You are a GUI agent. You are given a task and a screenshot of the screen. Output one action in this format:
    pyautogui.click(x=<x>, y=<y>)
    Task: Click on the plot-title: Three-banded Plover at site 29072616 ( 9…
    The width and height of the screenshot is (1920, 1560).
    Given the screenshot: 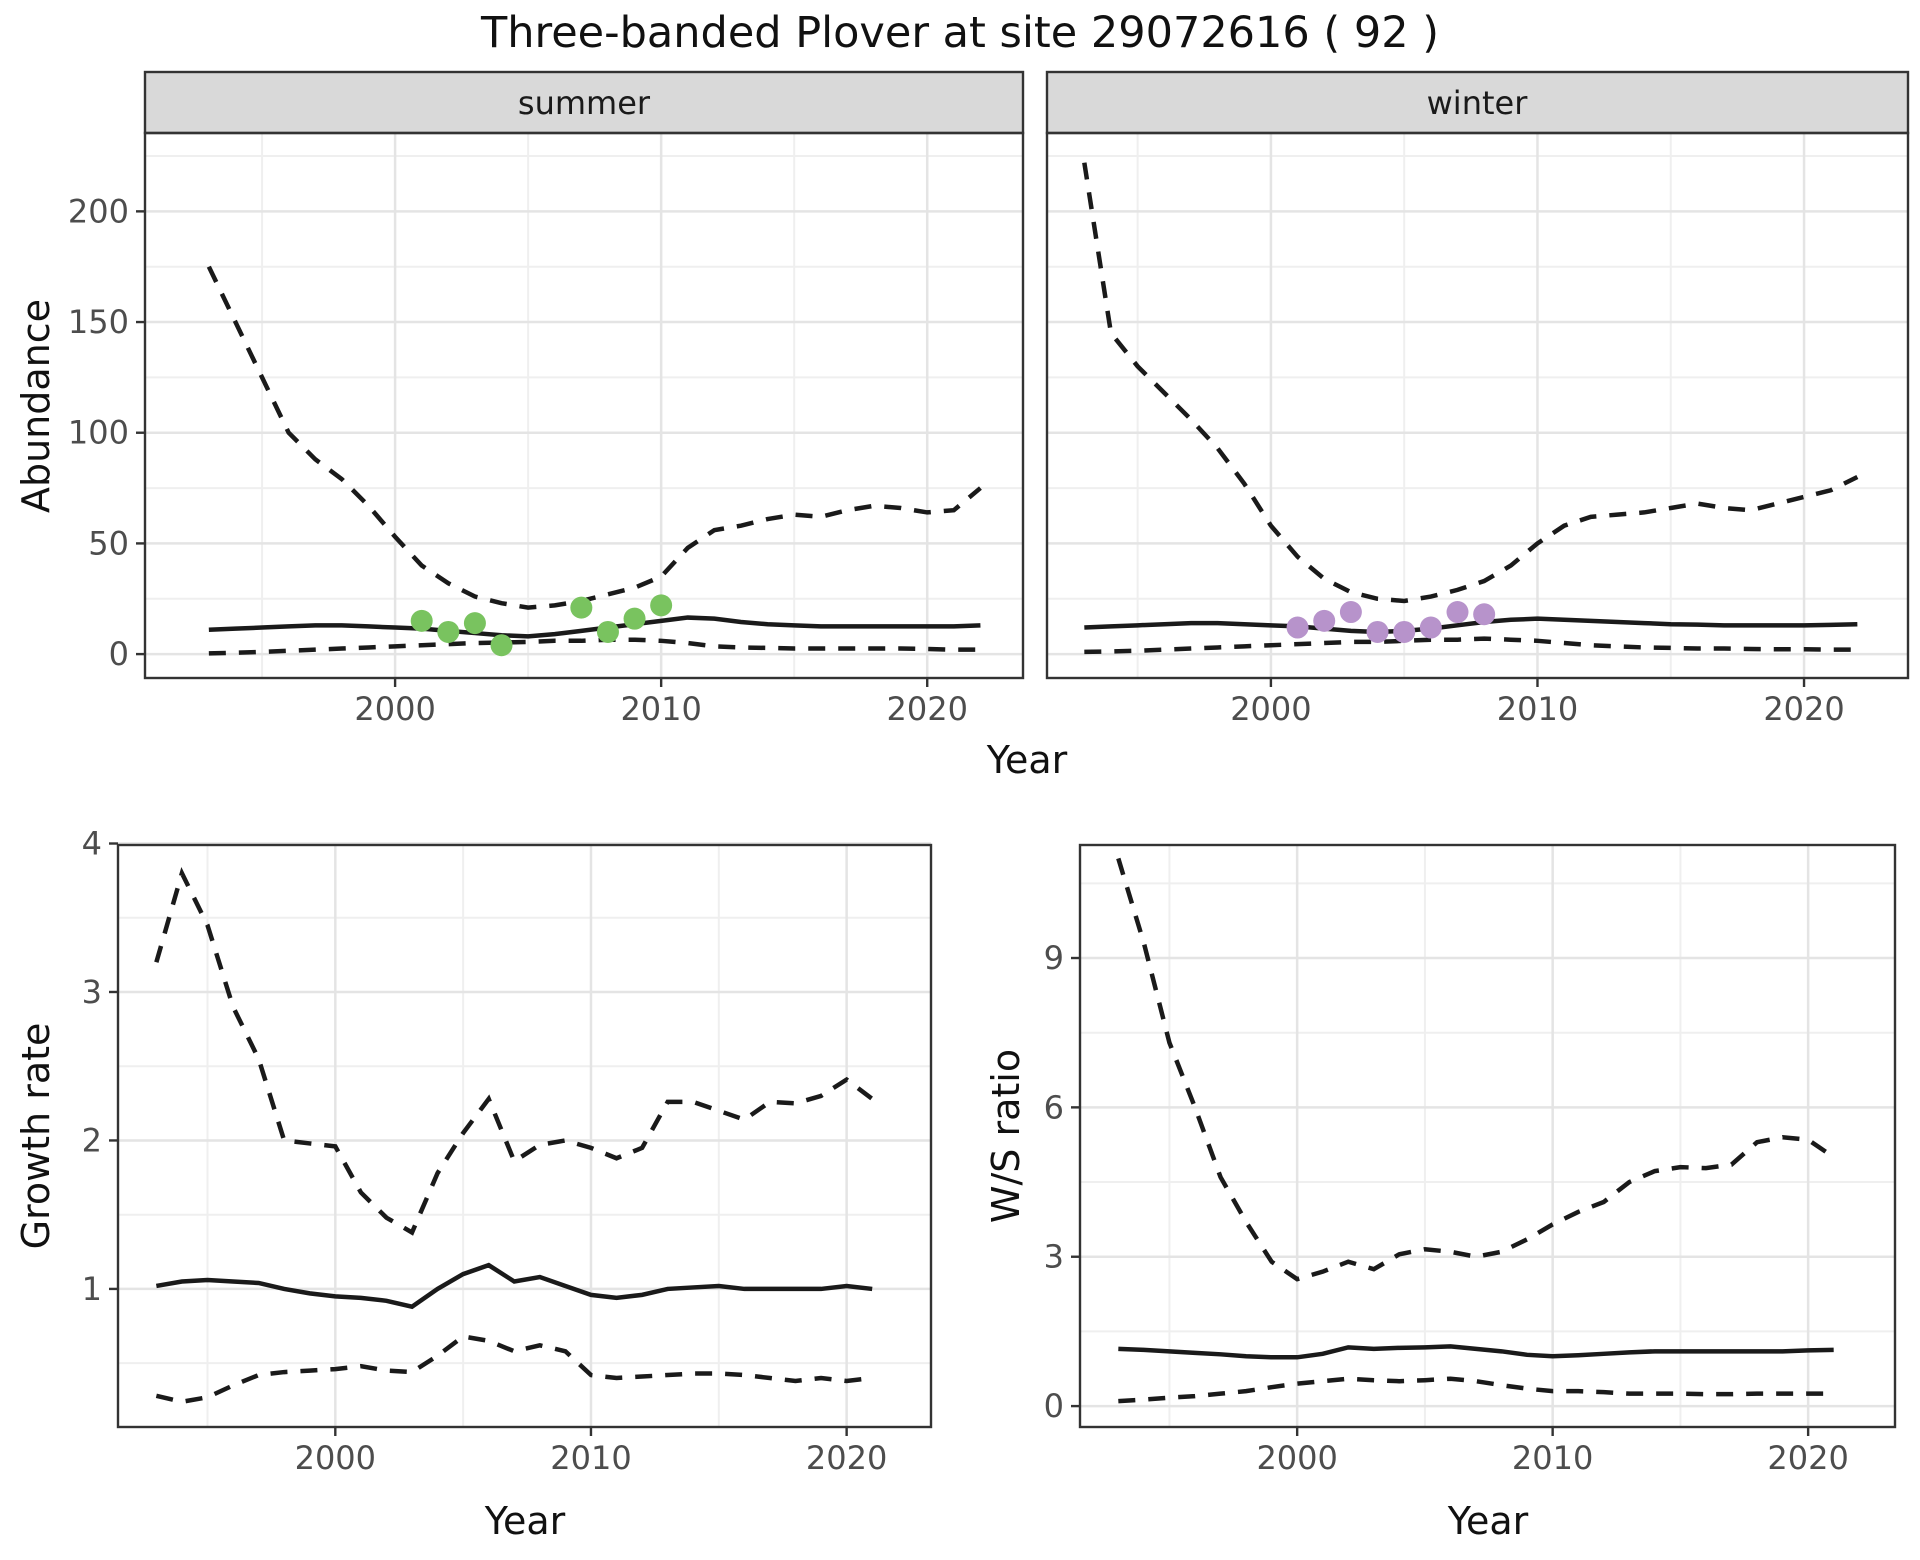 What is the action you would take?
    pyautogui.click(x=960, y=33)
    